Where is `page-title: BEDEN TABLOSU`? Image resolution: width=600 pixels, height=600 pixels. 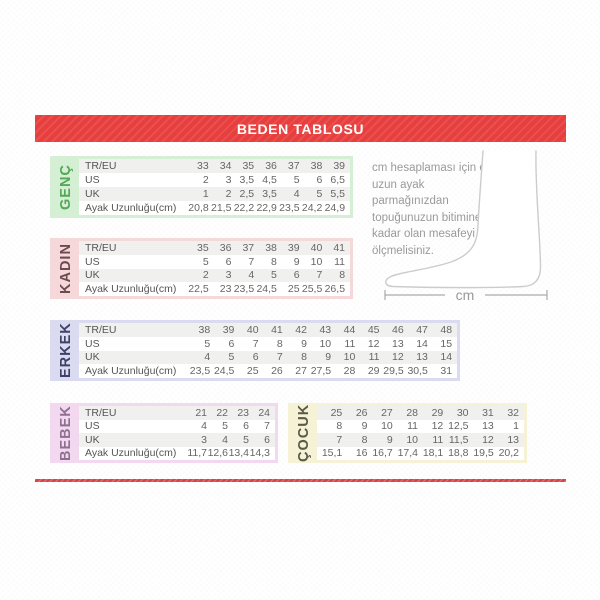 page-title: BEDEN TABLOSU is located at coordinates (300, 128).